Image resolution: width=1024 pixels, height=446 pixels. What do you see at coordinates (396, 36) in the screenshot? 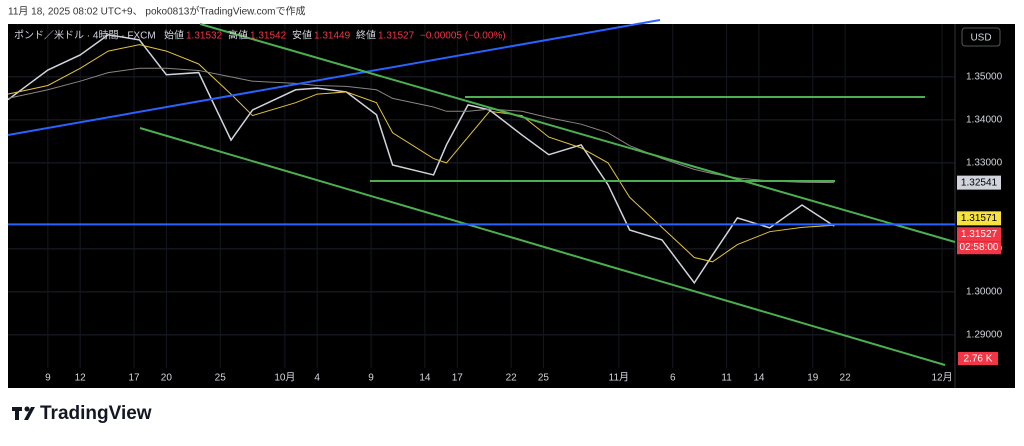
I see `close: 1.31527` at bounding box center [396, 36].